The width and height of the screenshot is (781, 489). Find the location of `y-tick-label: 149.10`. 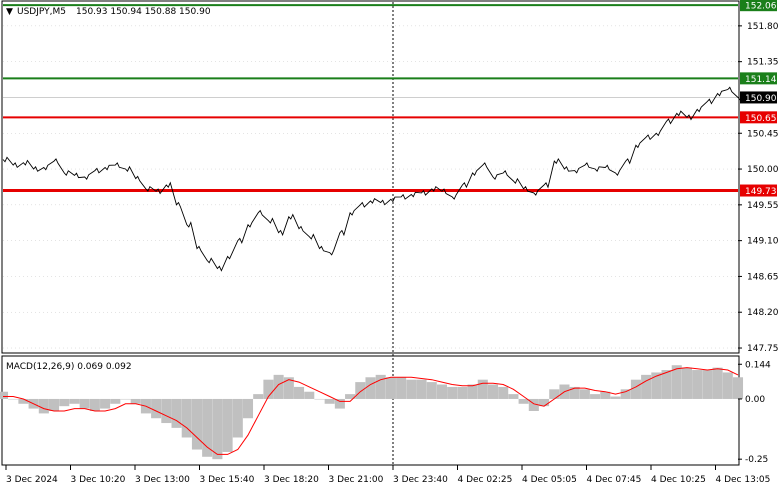

y-tick-label: 149.10 is located at coordinates (763, 242).